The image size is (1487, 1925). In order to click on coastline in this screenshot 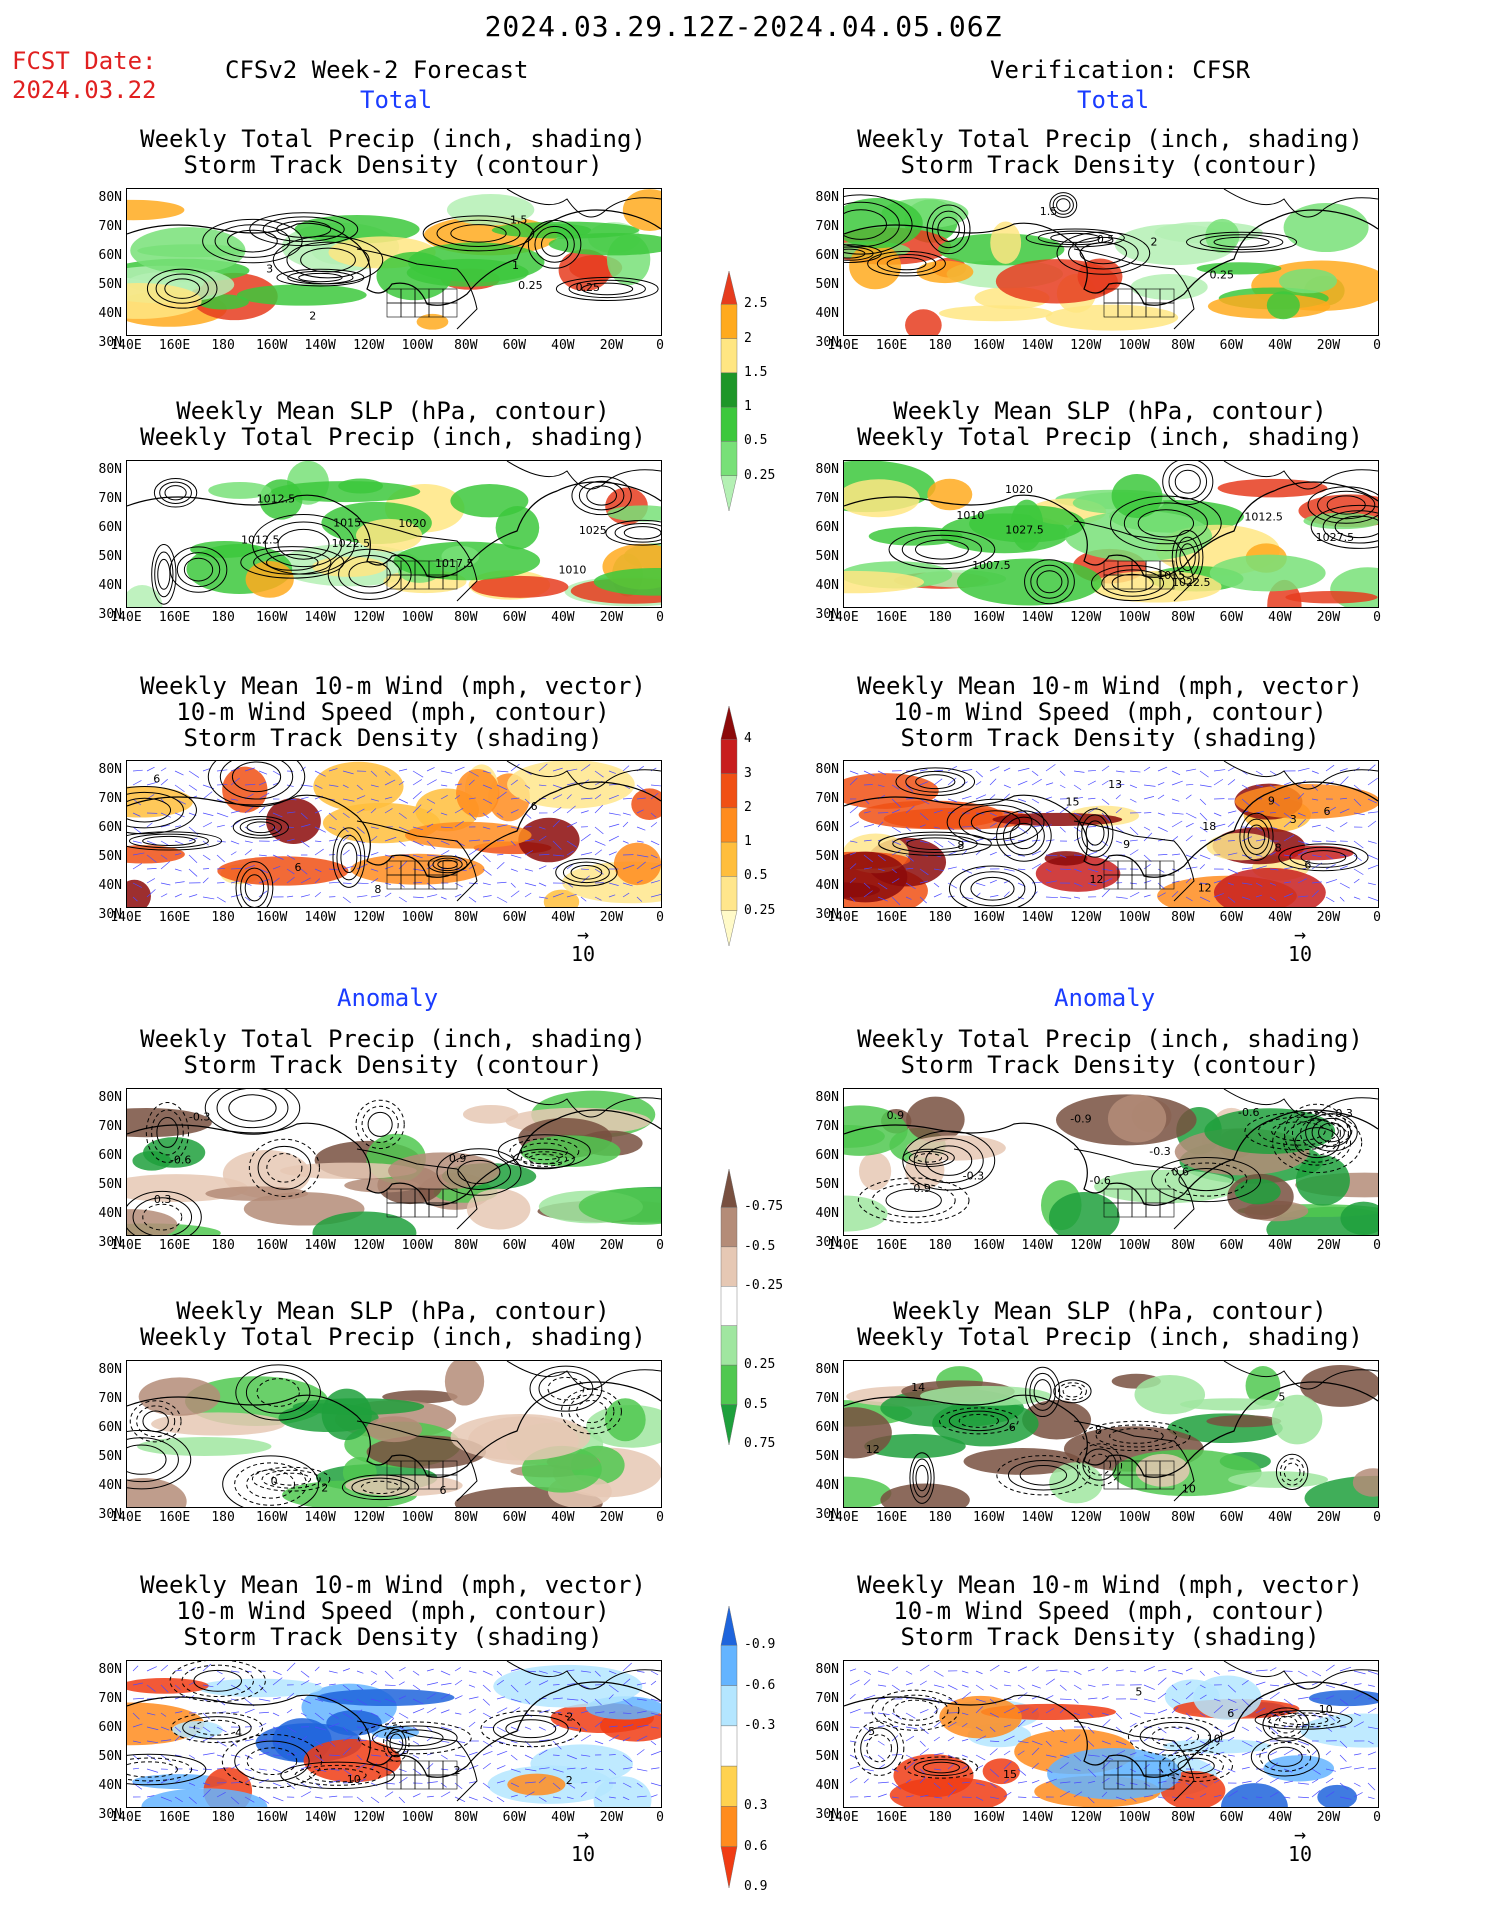, I will do `click(394, 1429)`.